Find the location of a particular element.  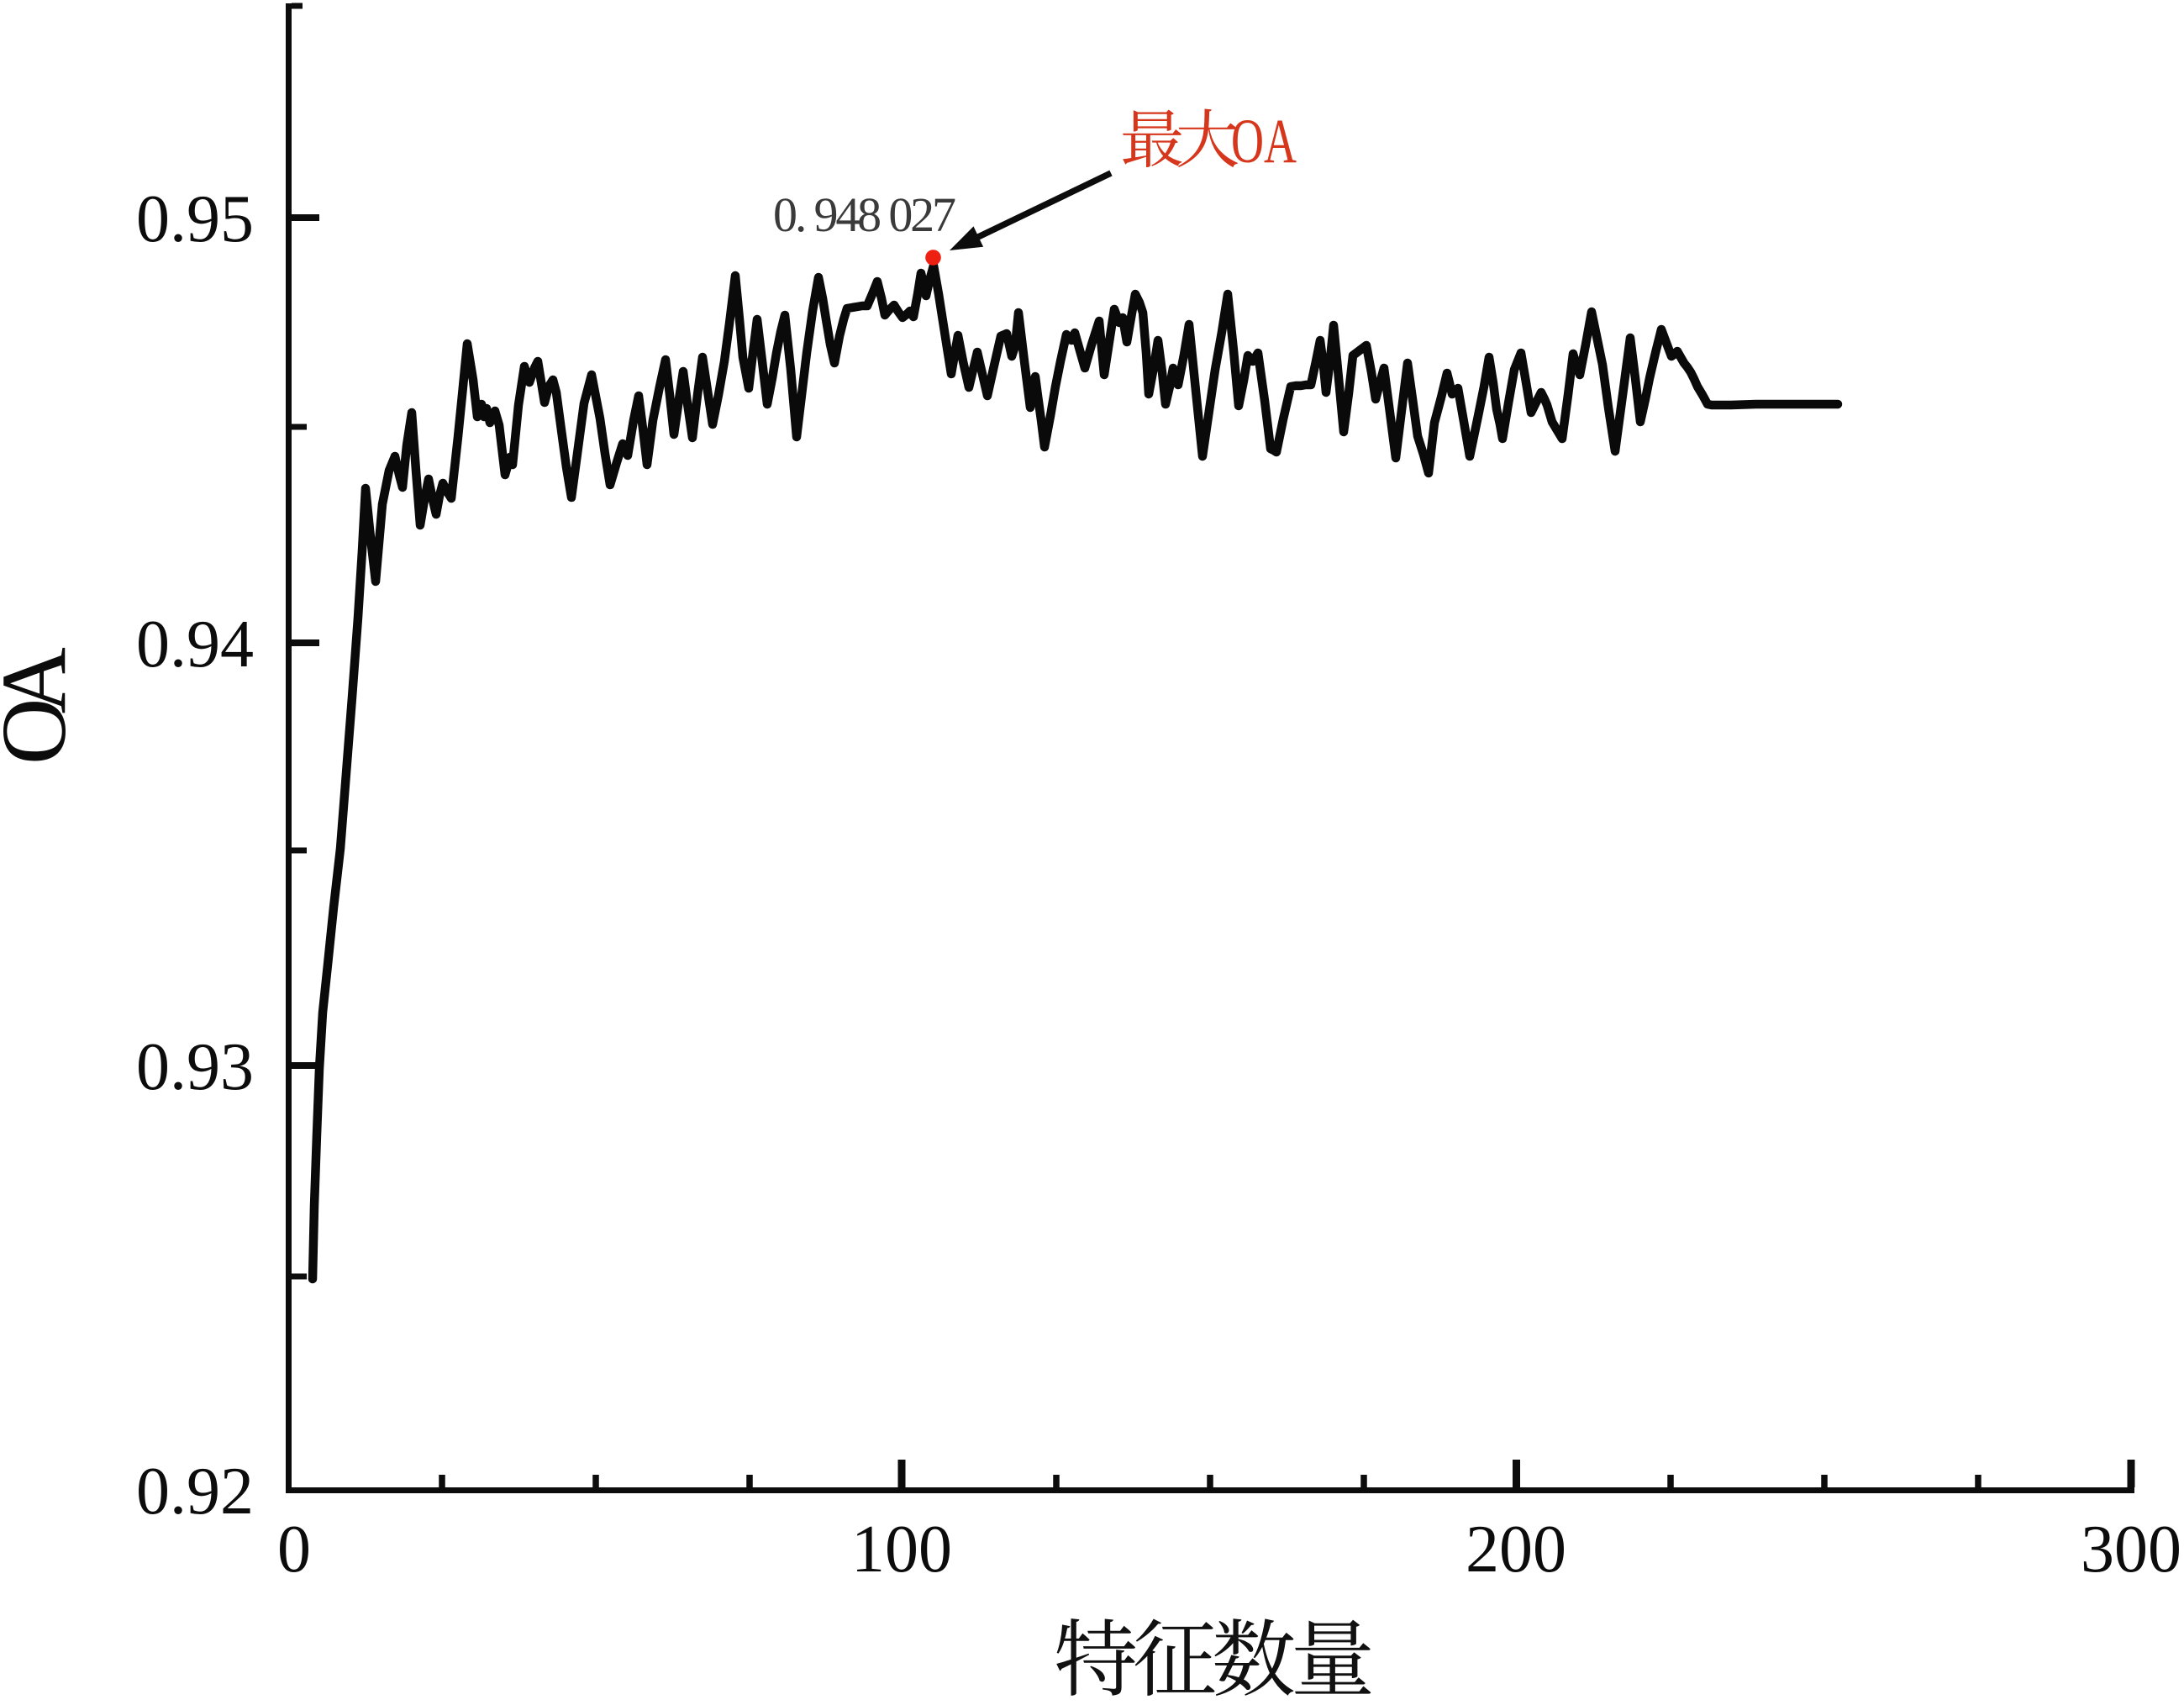

svg-text: 0.94 is located at coordinates (195, 644).